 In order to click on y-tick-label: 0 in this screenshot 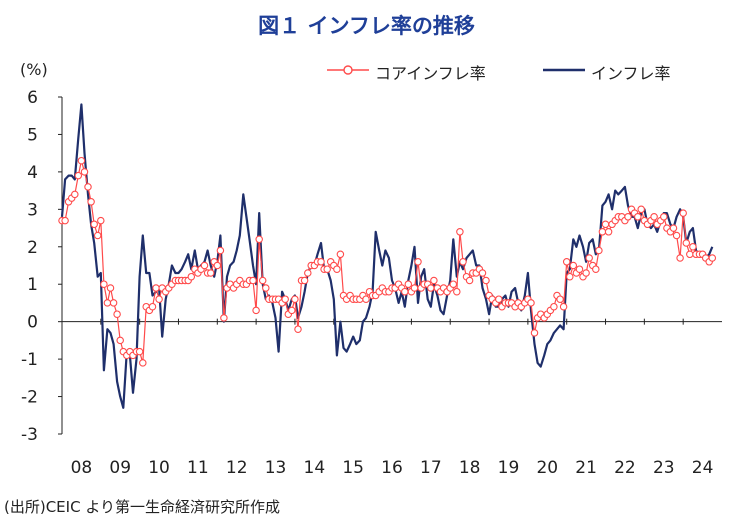, I will do `click(32, 323)`.